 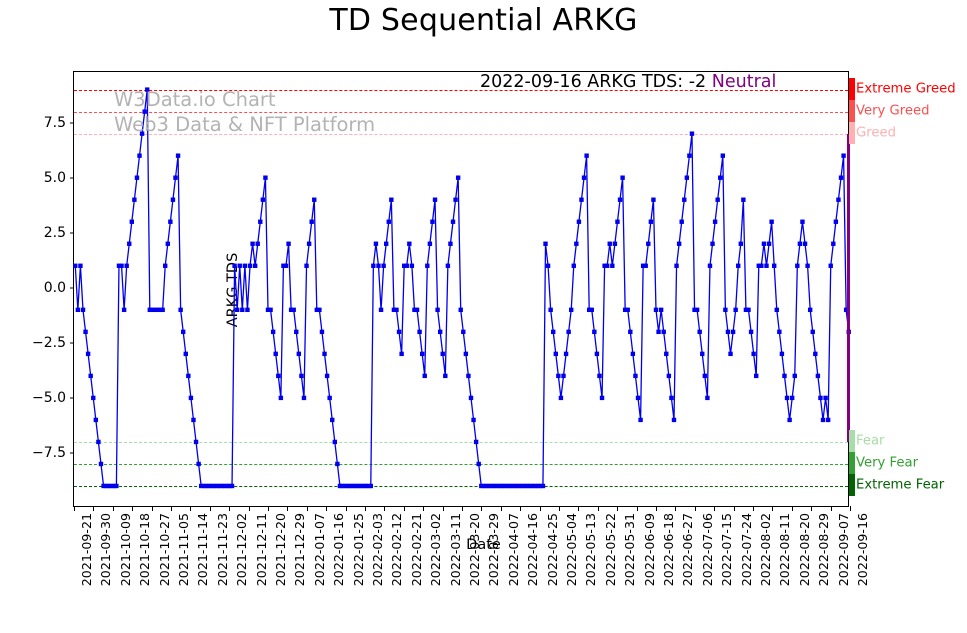 I want to click on threshold-line-very-fear, so click(x=461, y=464).